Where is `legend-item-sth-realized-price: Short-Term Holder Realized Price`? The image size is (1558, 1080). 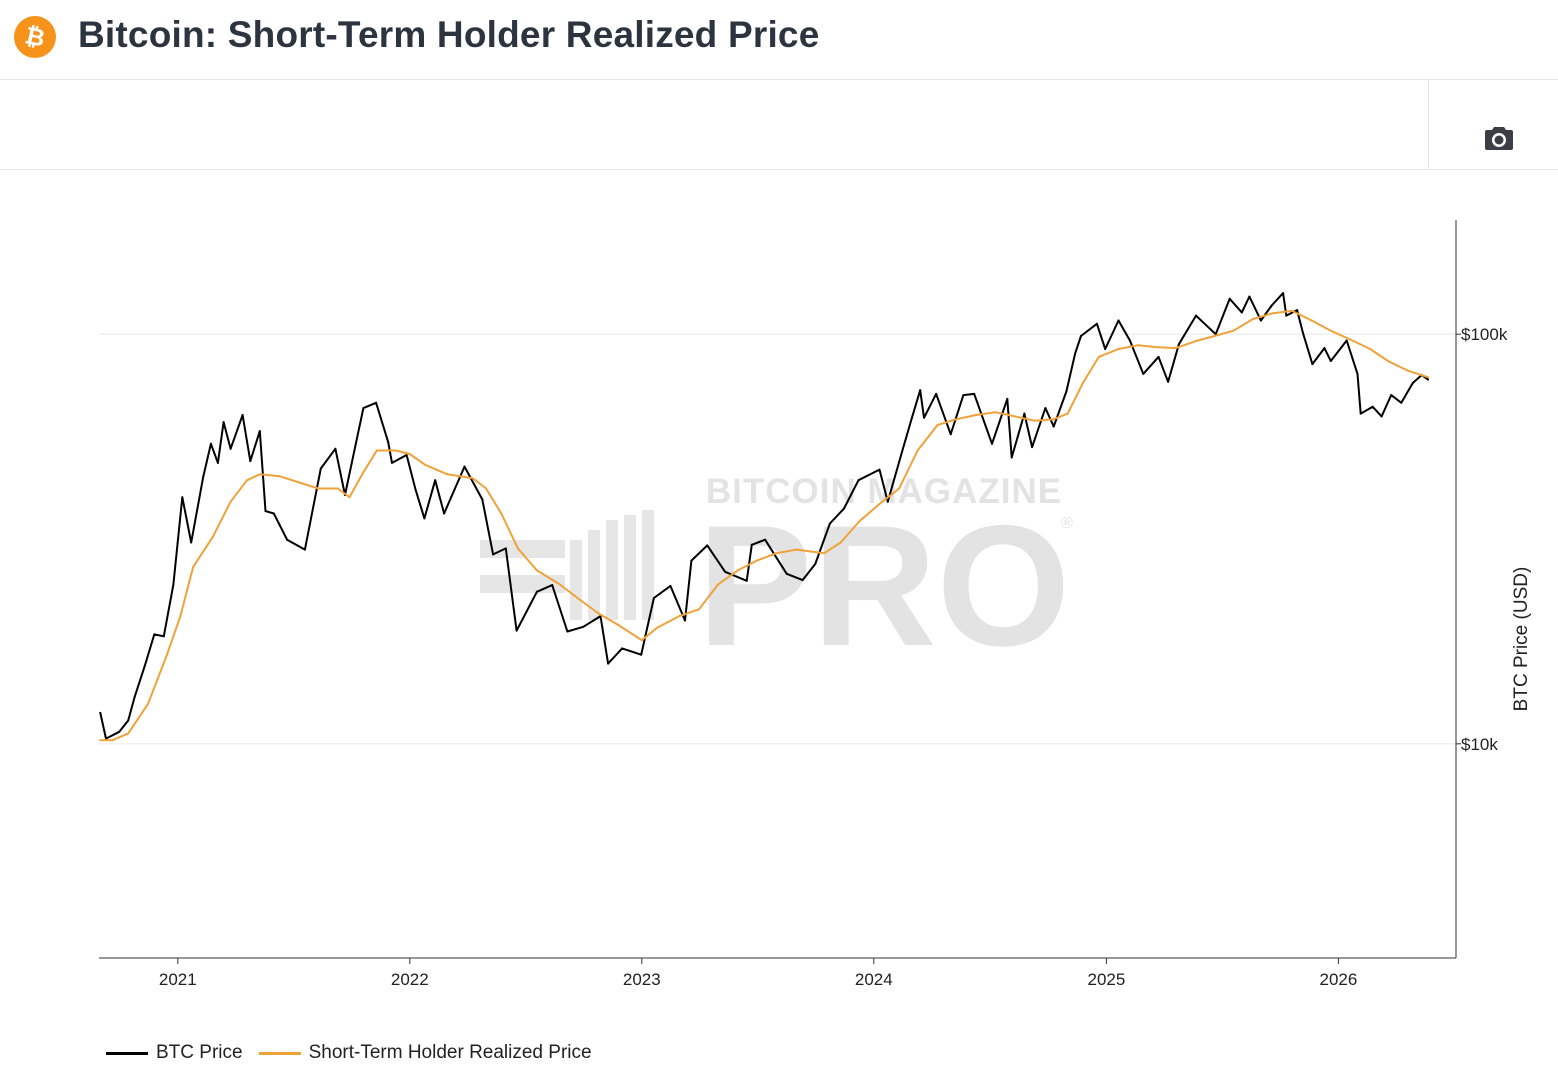
legend-item-sth-realized-price: Short-Term Holder Realized Price is located at coordinates (425, 1053).